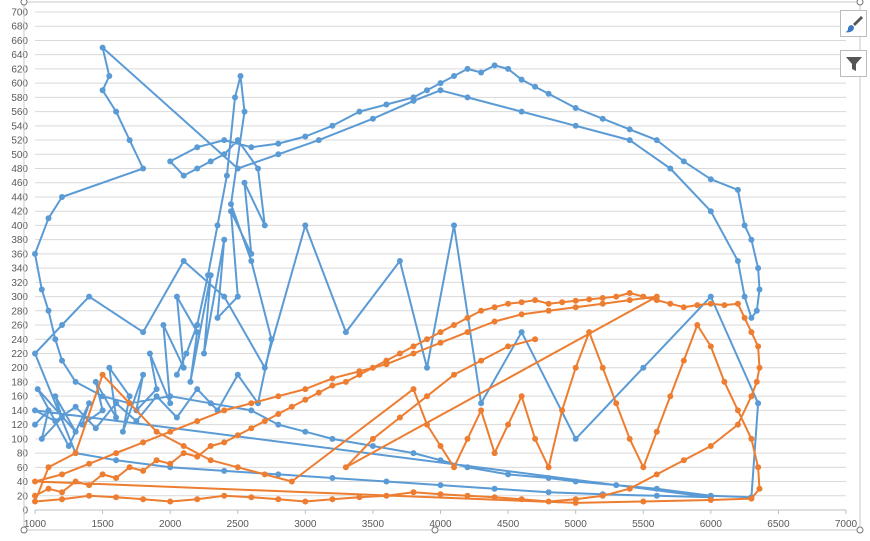 This screenshot has height=541, width=870. I want to click on y-tick-label: 220, so click(19, 354).